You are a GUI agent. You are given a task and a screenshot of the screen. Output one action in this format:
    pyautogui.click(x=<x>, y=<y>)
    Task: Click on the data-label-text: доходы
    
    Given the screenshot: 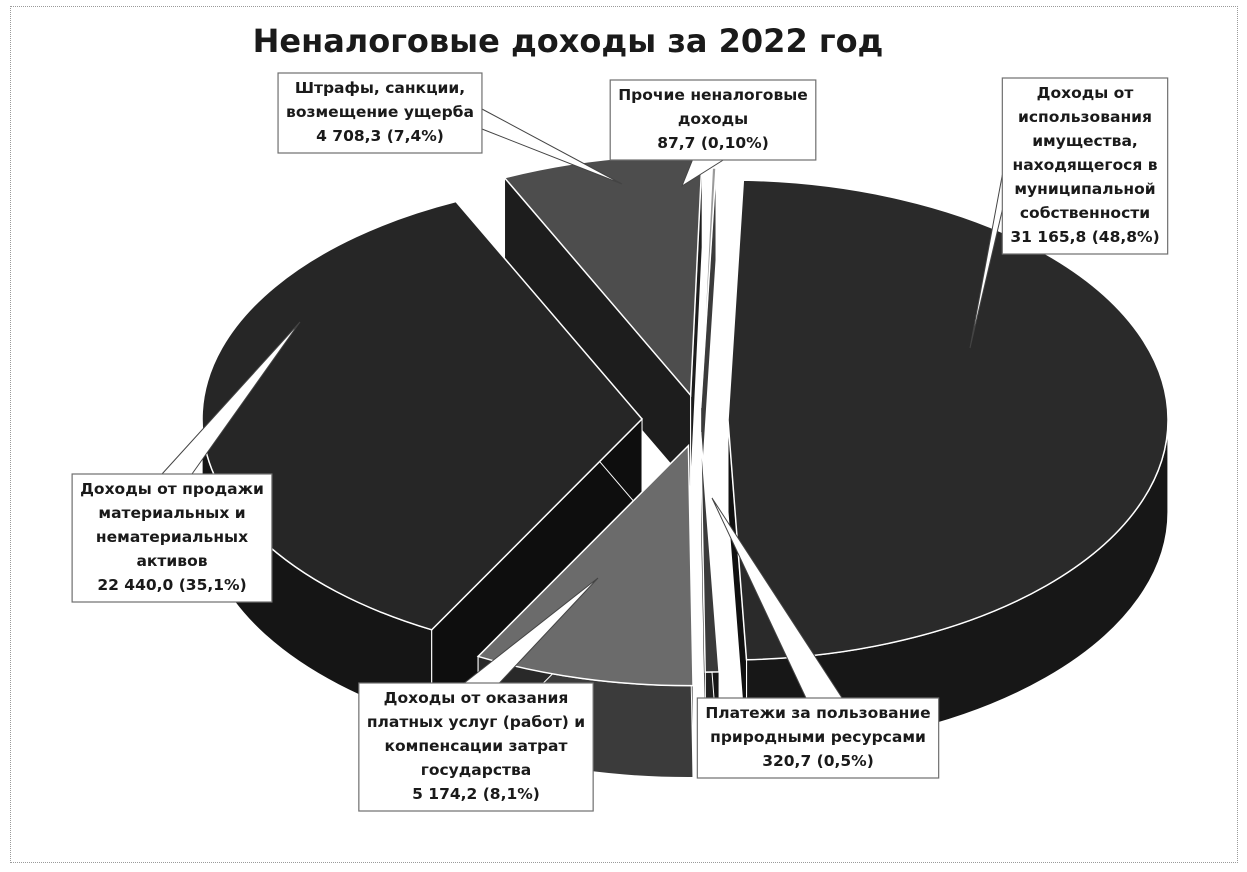 What is the action you would take?
    pyautogui.click(x=713, y=119)
    